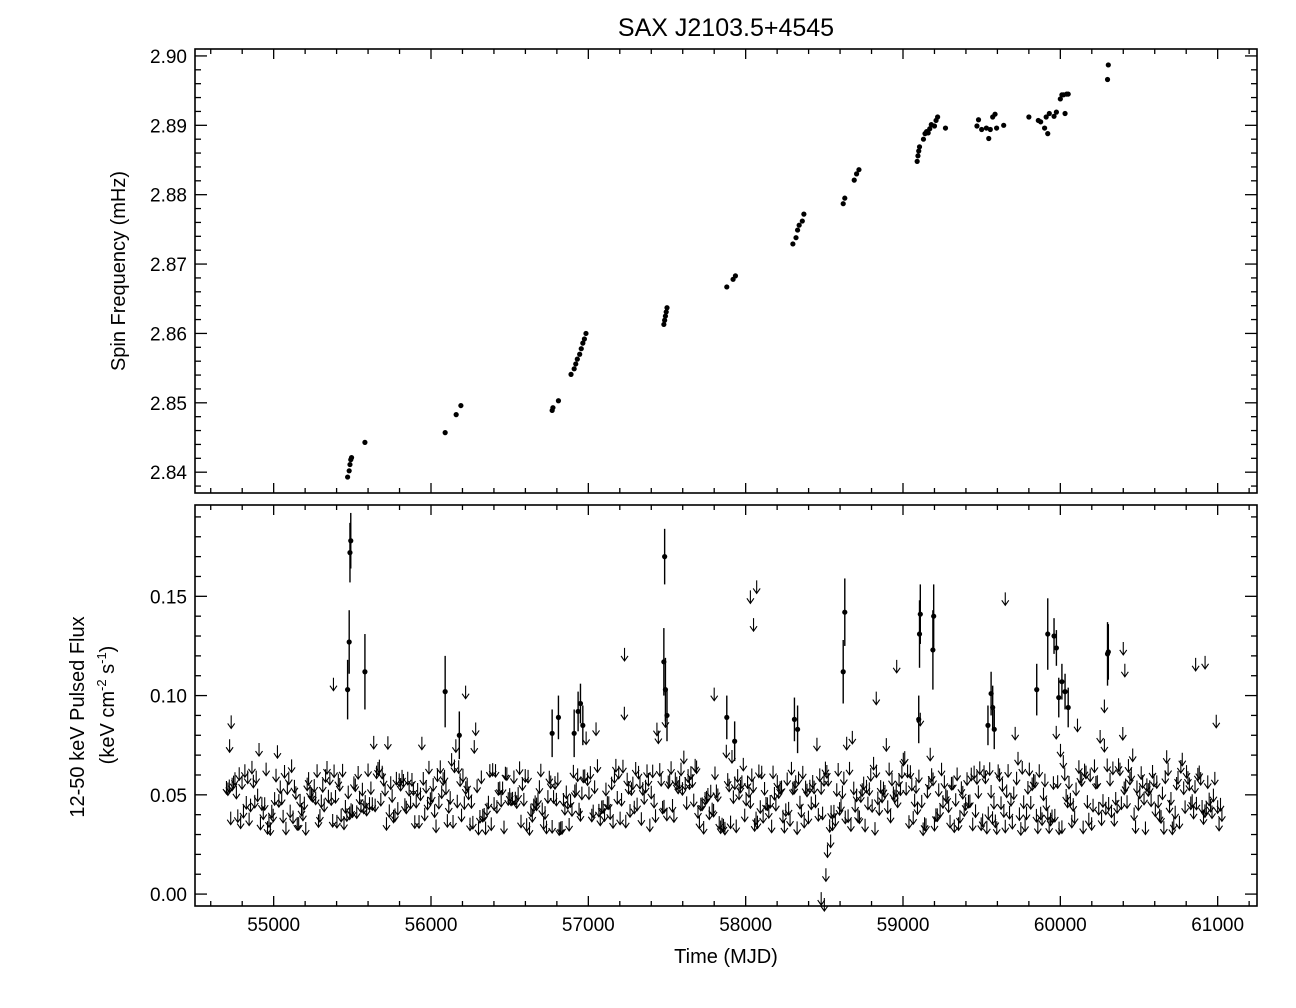 The width and height of the screenshot is (1296, 1008). Describe the element at coordinates (1217, 925) in the screenshot. I see `x-tick-label: 61000` at that location.